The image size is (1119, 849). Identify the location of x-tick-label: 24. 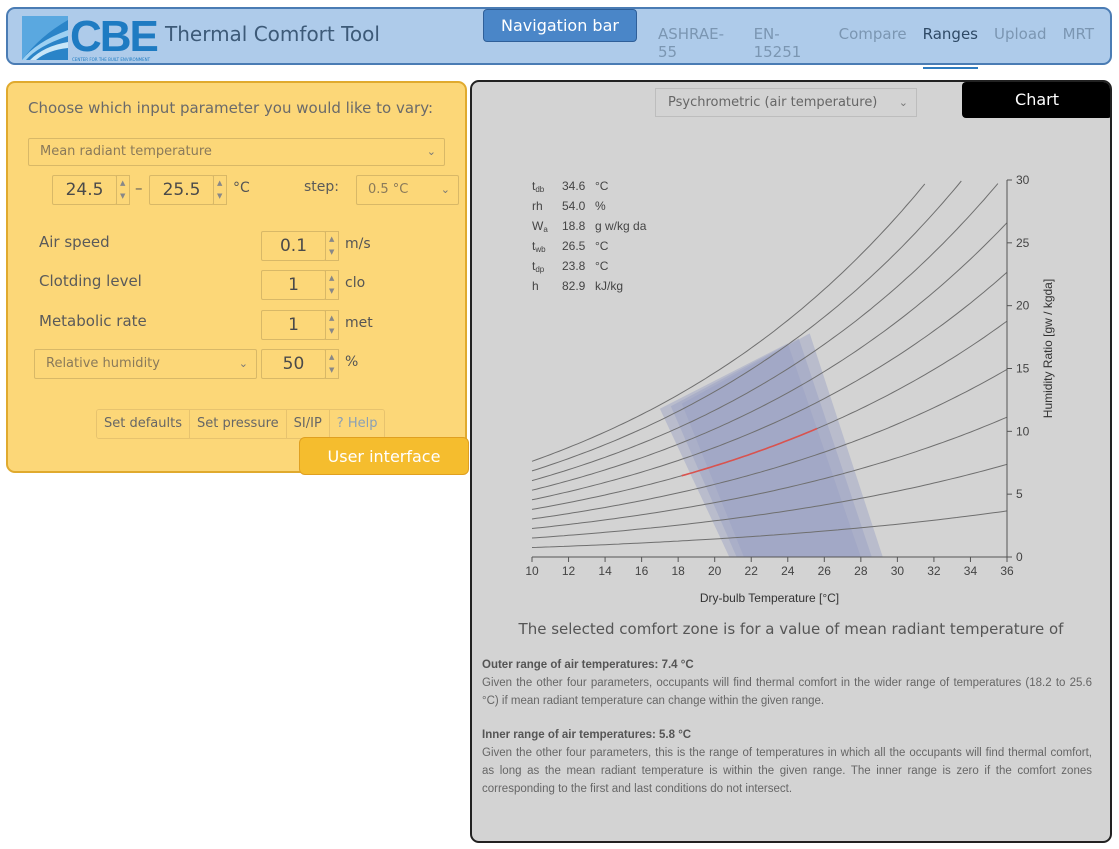
(788, 571).